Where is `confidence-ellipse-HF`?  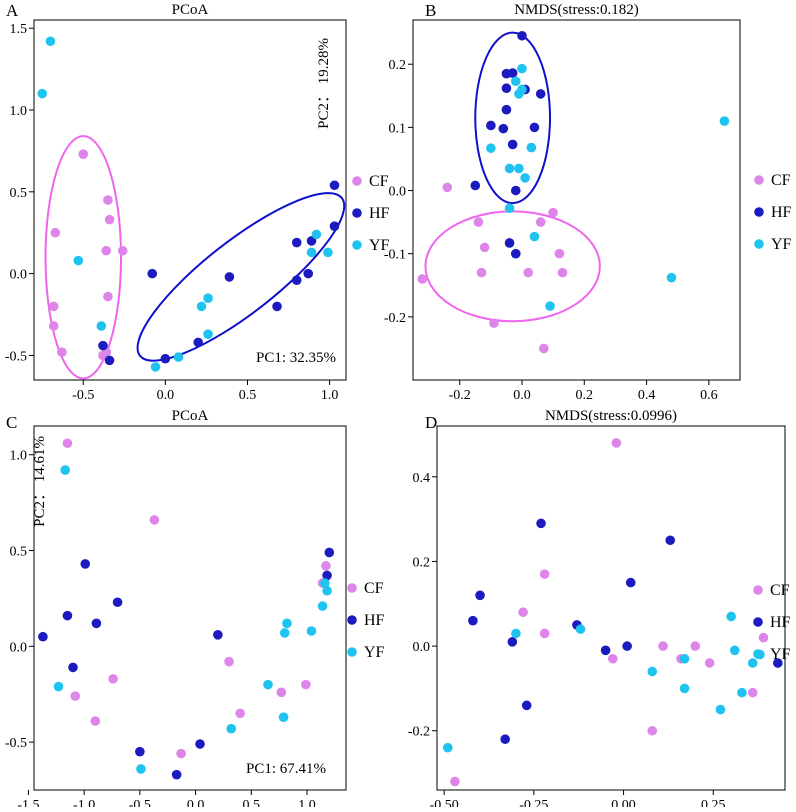 confidence-ellipse-HF is located at coordinates (513, 118).